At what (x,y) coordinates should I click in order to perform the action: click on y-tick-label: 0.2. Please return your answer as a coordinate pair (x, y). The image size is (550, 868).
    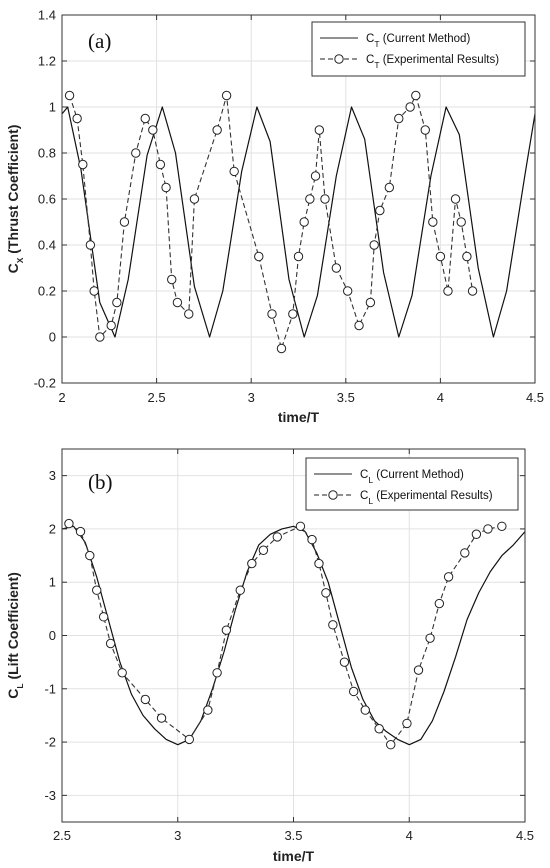
    Looking at the image, I should click on (47, 291).